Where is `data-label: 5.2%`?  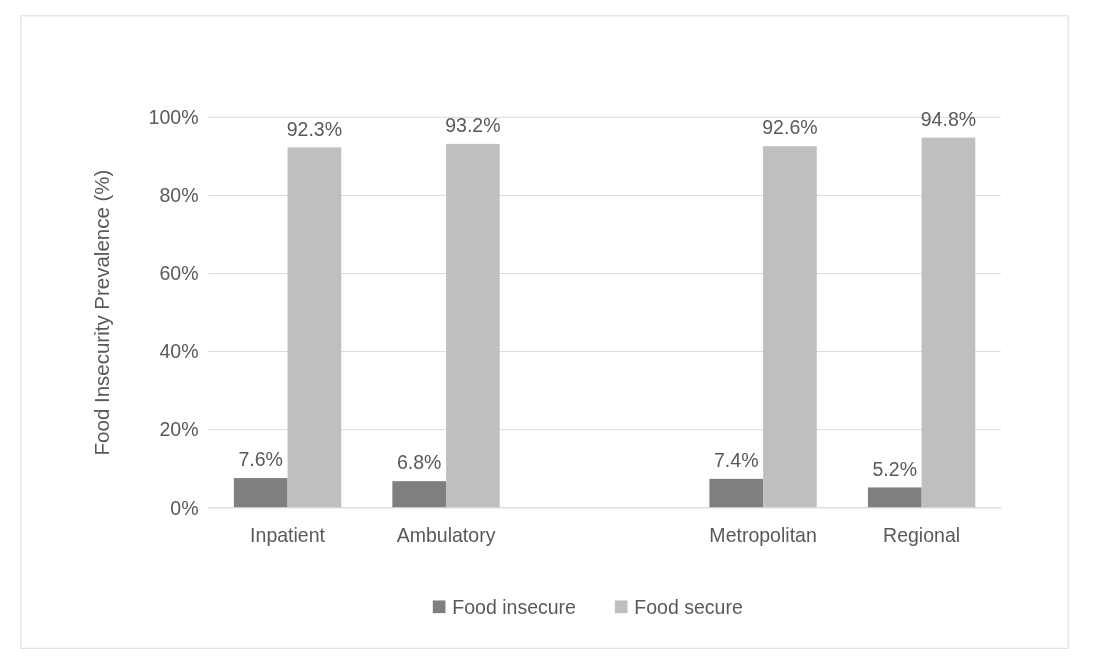 data-label: 5.2% is located at coordinates (894, 468).